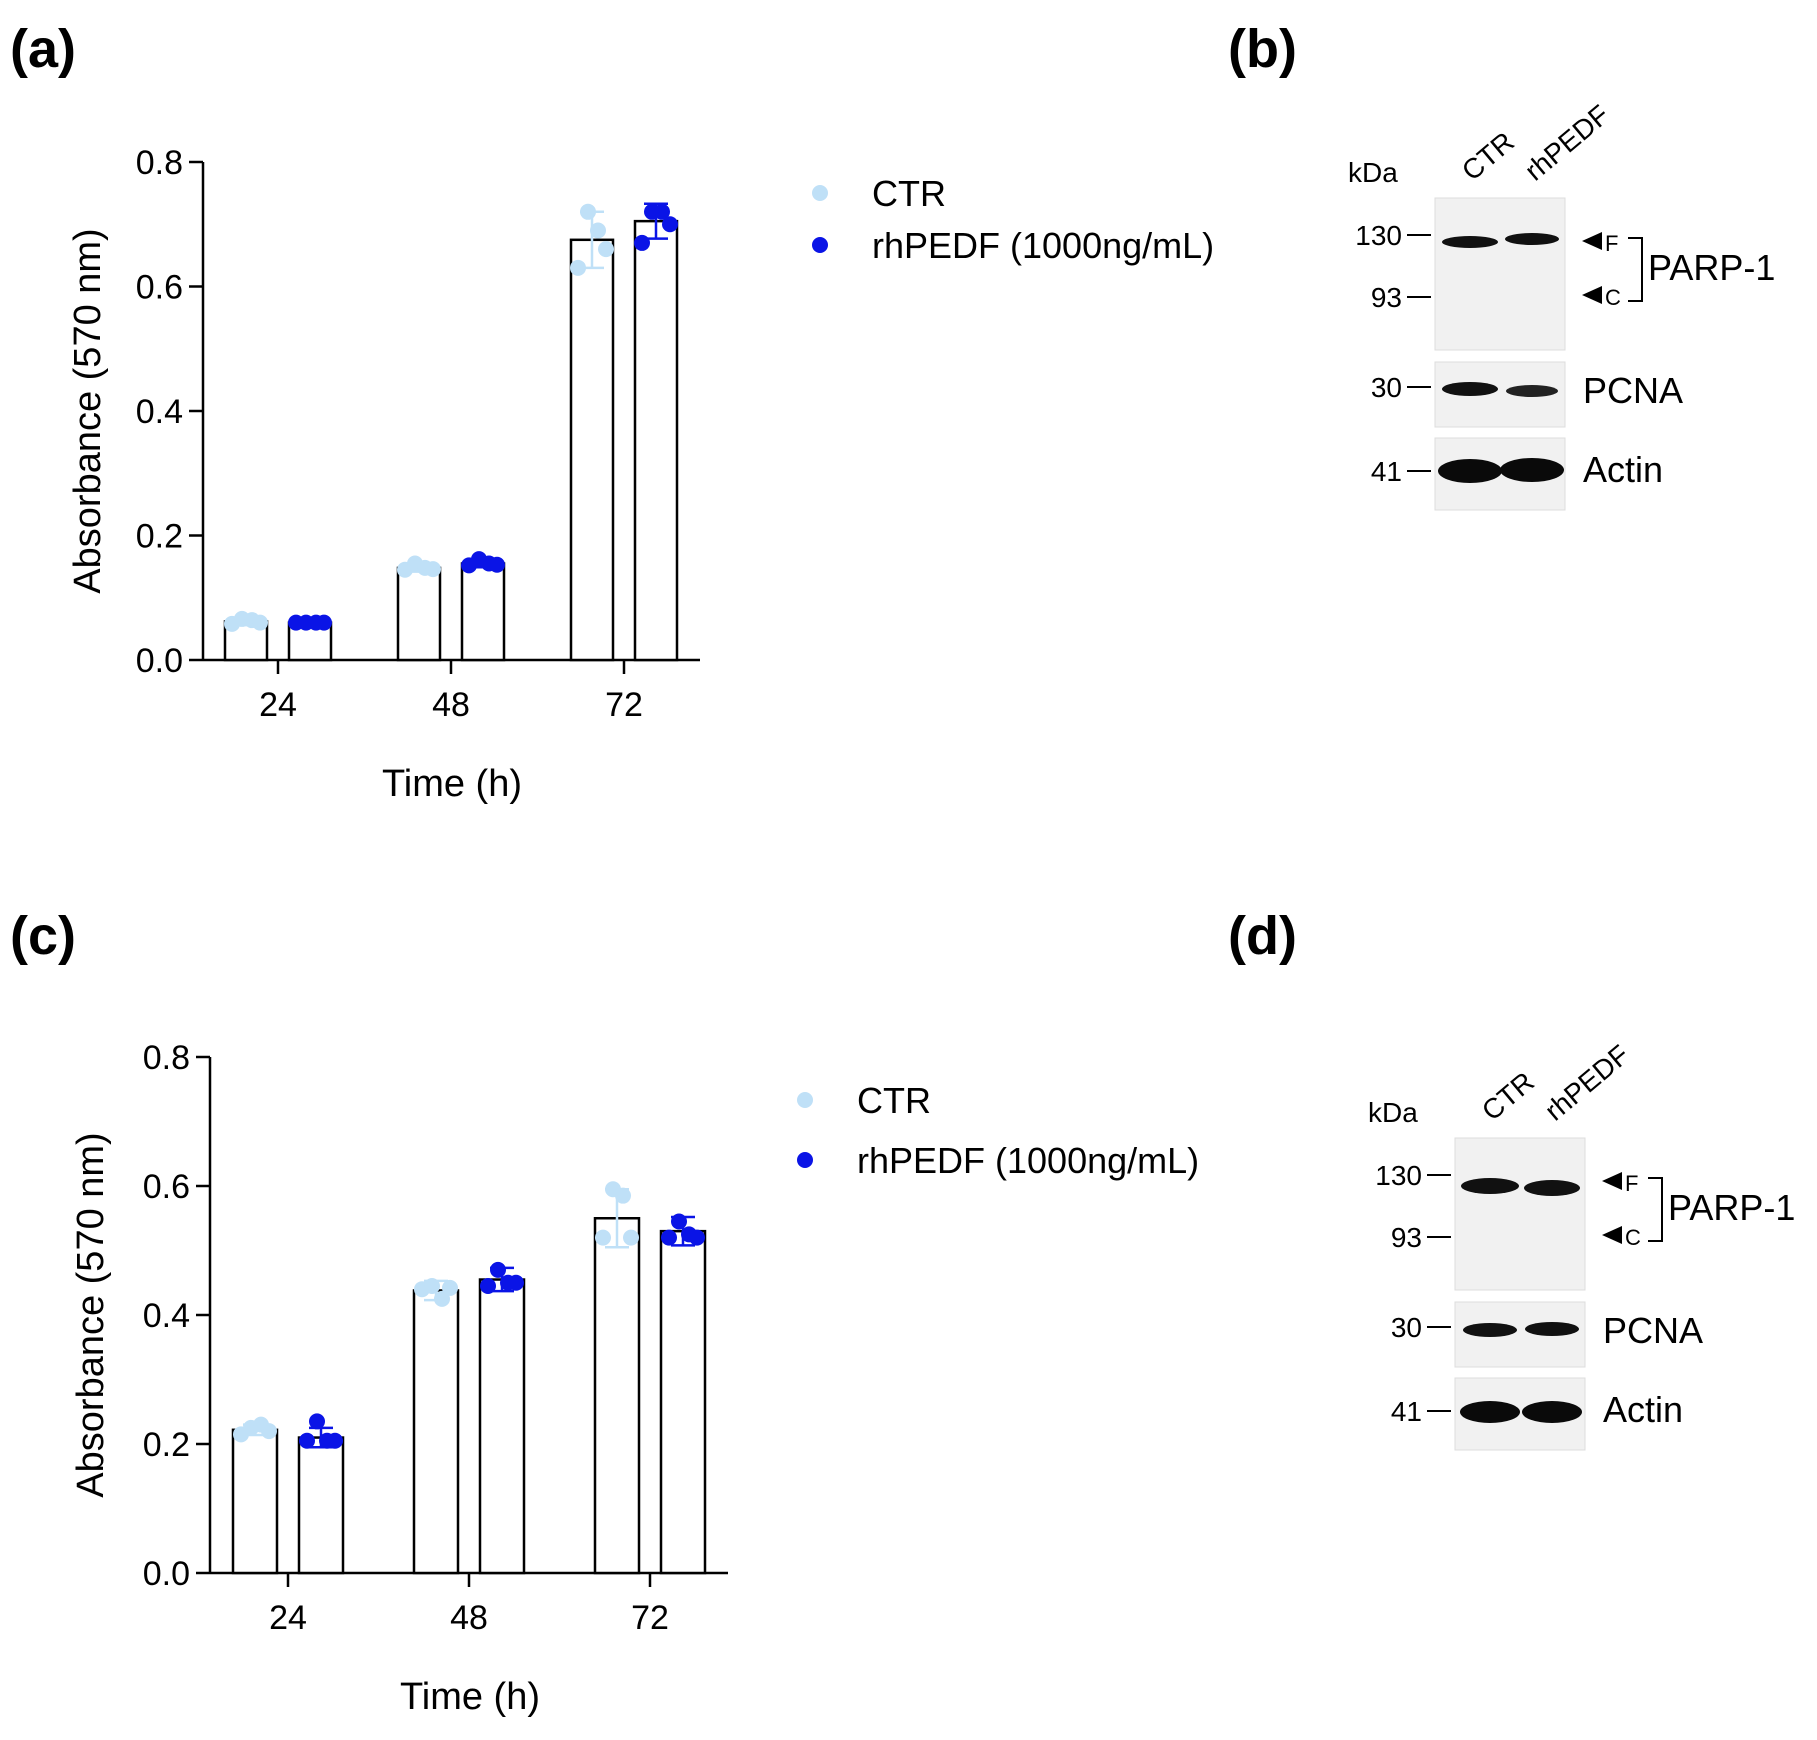  What do you see at coordinates (452, 784) in the screenshot?
I see `x-axis-label: Time (h)` at bounding box center [452, 784].